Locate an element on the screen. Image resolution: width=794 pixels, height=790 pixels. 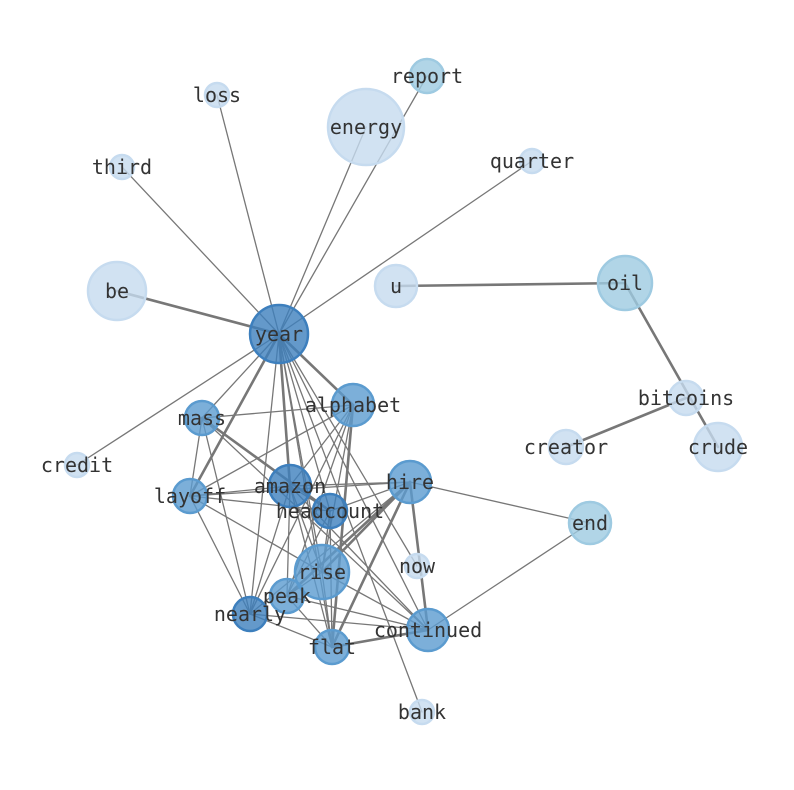
node-quarter: quarter is located at coordinates (532, 161).